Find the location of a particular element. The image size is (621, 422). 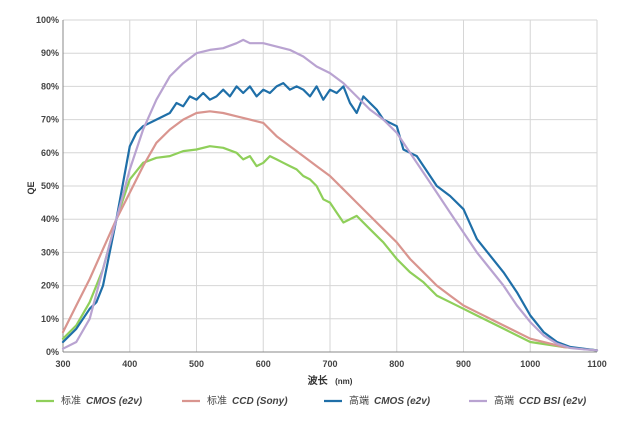

legend-label: 高端 CMOS (e2v) is located at coordinates (390, 400).